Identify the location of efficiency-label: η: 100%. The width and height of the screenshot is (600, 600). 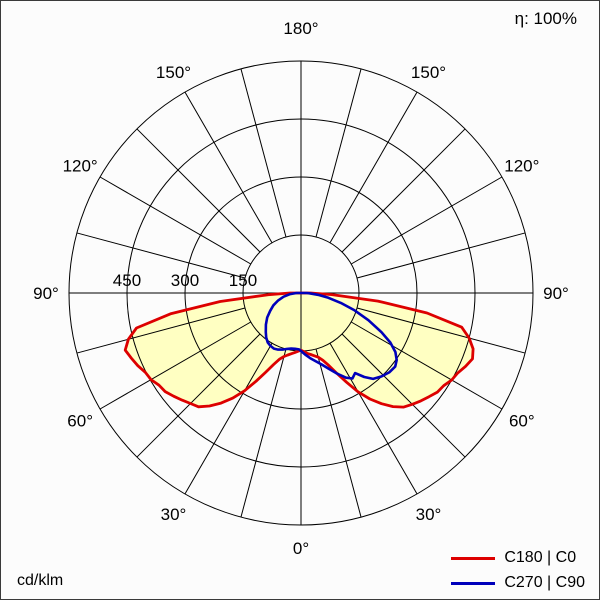
(545, 18).